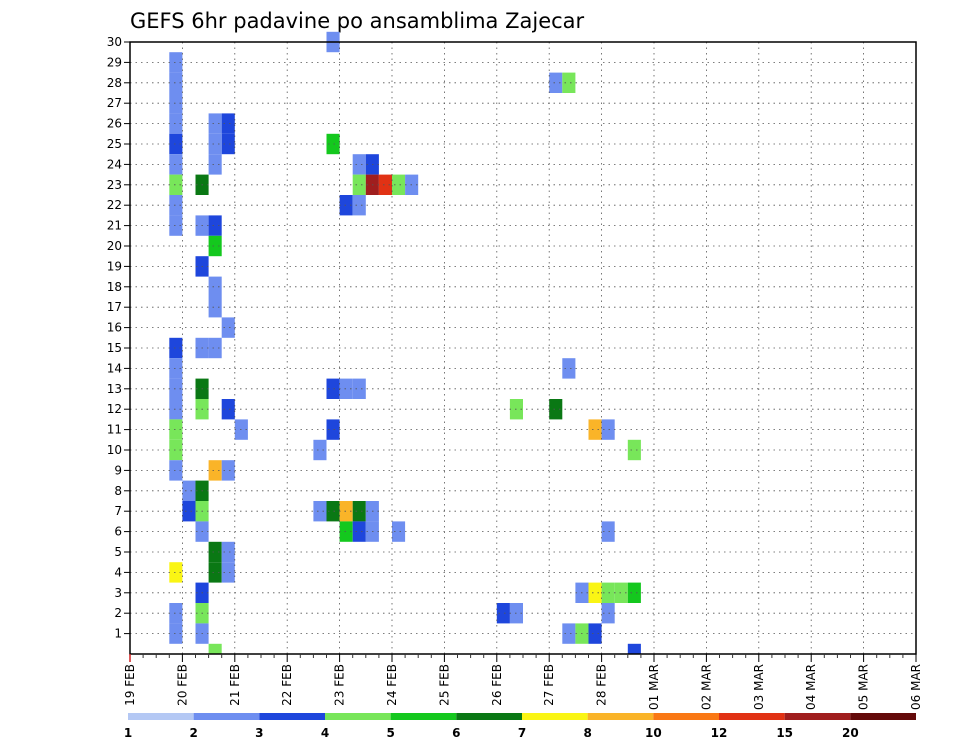  What do you see at coordinates (118, 532) in the screenshot?
I see `y-tick-label: 6` at bounding box center [118, 532].